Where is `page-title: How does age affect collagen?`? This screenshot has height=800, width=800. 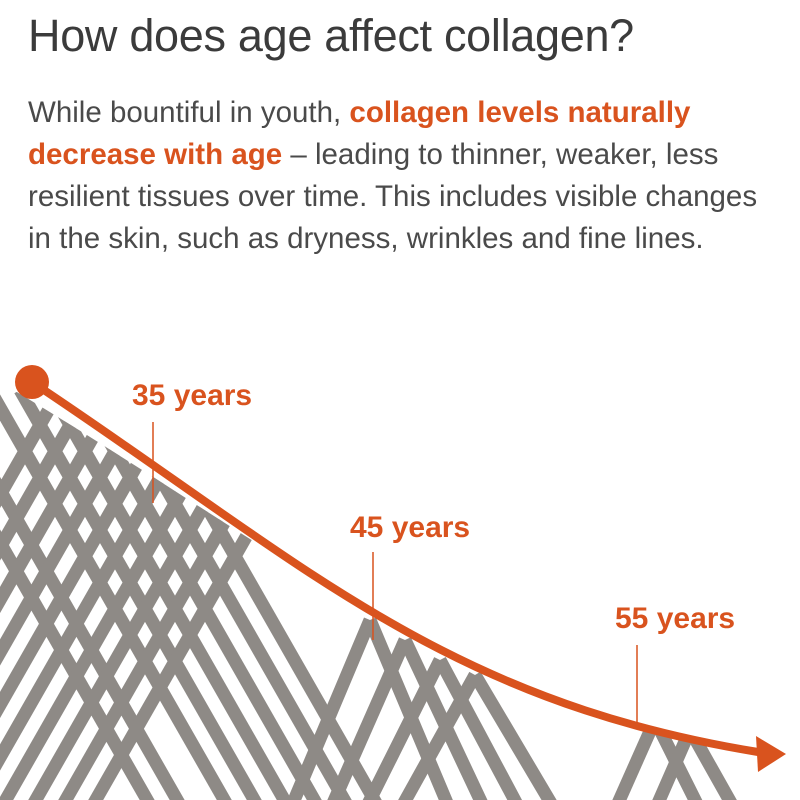
page-title: How does age affect collagen? is located at coordinates (331, 35).